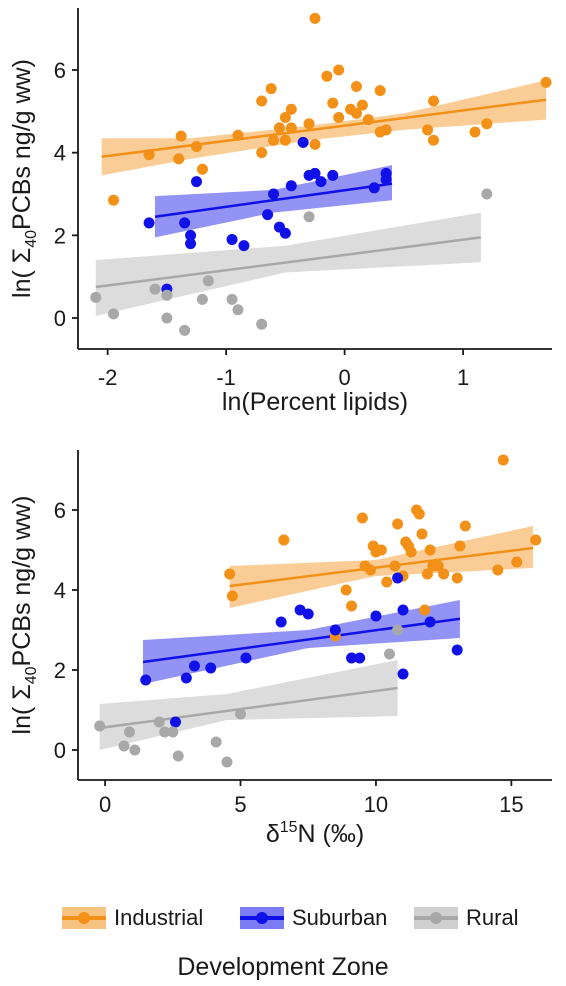 Image resolution: width=566 pixels, height=986 pixels. I want to click on fit-line-suburban, so click(273, 200).